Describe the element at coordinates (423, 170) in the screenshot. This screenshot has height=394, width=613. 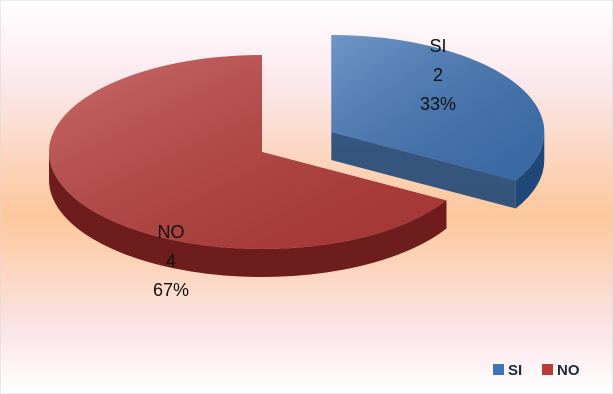
I see `slice-wall-si` at that location.